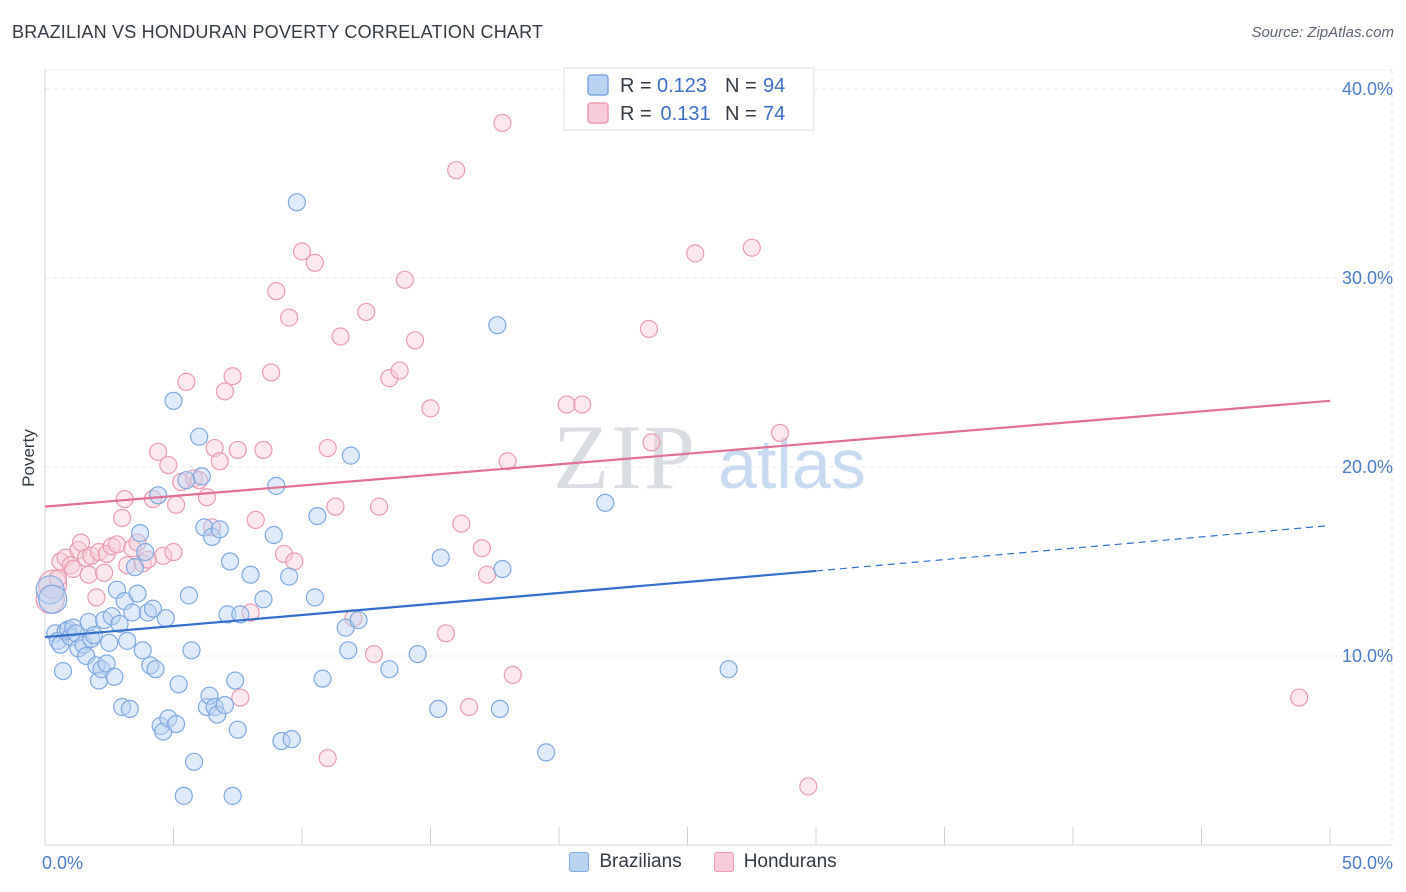  Describe the element at coordinates (1073, 548) in the screenshot. I see `brazilian-trend-extension` at that location.